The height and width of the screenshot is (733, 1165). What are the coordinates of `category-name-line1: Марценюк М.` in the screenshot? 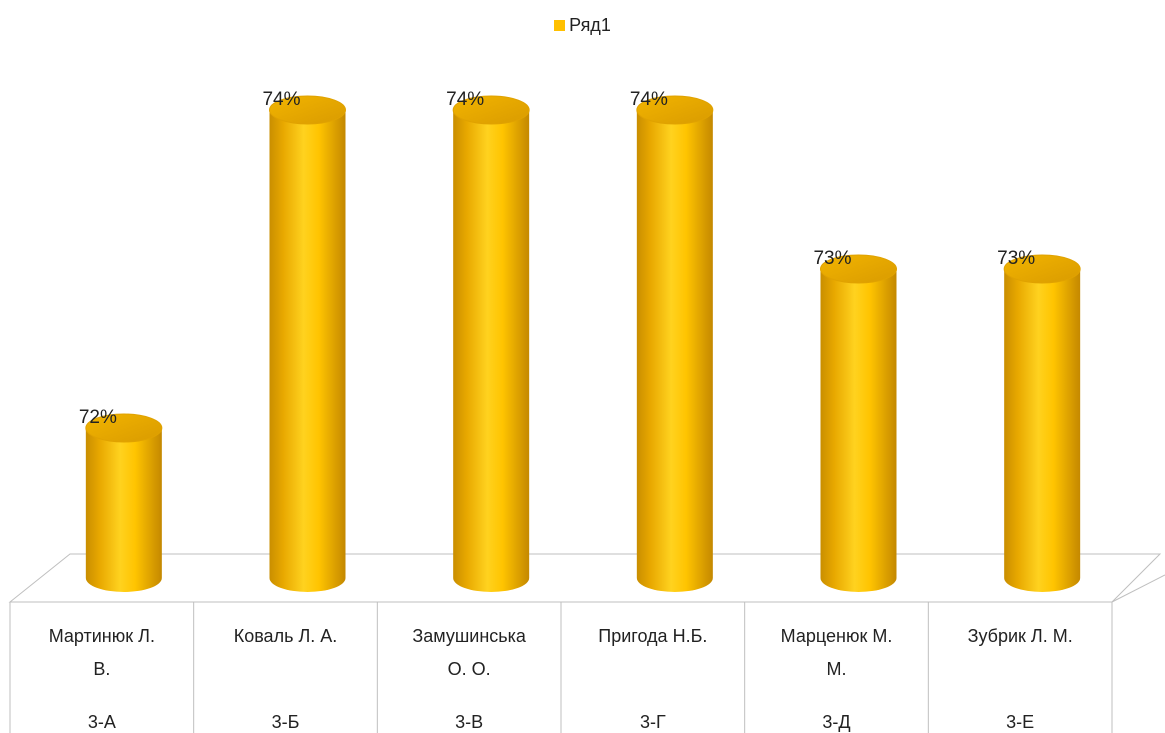 It's located at (837, 636).